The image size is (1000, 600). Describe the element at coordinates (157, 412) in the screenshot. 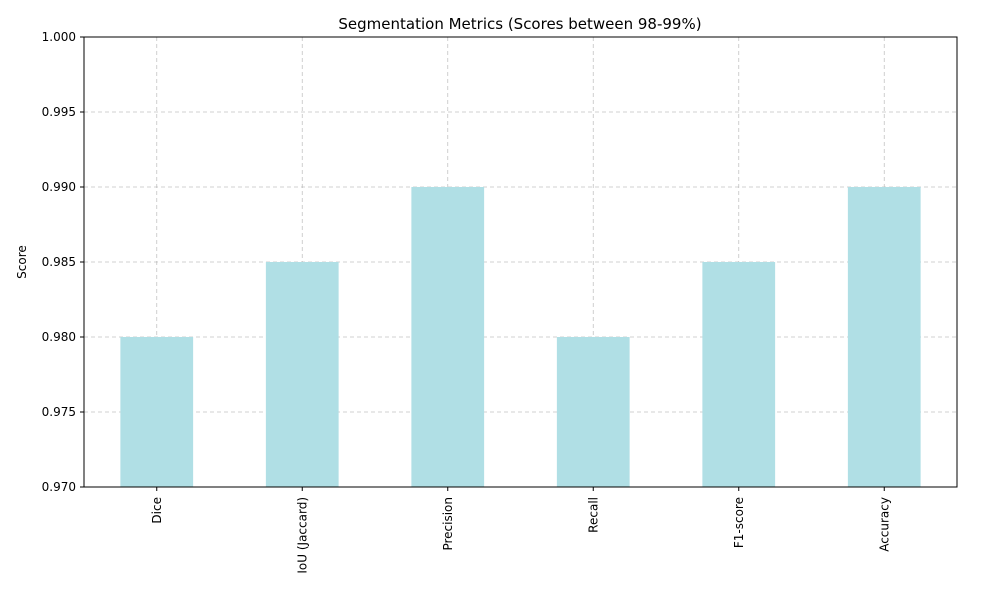

I see `bar-dice` at that location.